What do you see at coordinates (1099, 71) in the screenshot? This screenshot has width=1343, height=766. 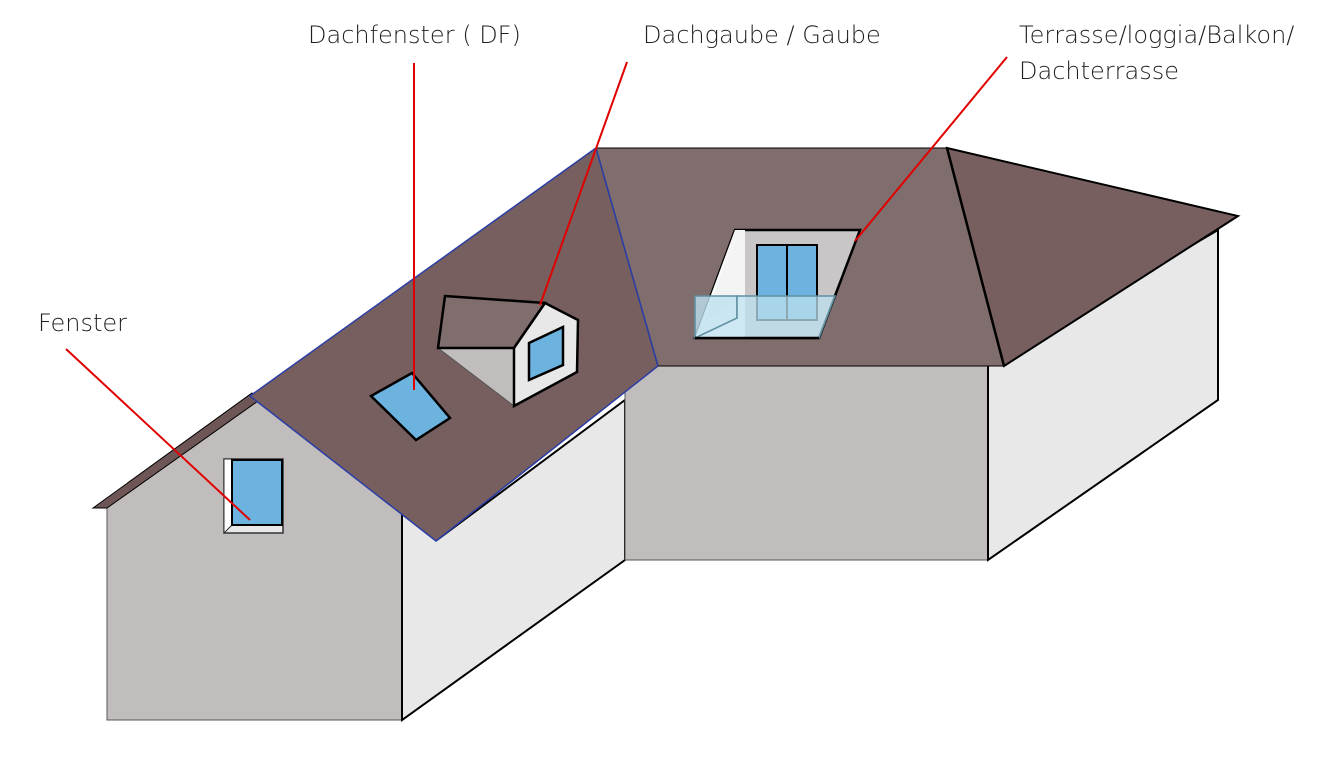 I see `label-terrasse-line2: Dachterrasse` at bounding box center [1099, 71].